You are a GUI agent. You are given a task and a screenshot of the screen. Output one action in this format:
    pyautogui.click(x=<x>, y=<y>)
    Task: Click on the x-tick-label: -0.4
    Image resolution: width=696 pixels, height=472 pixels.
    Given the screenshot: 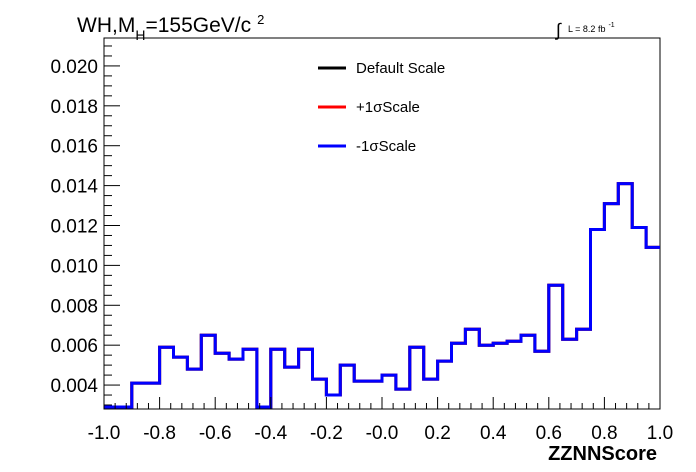 What is the action you would take?
    pyautogui.click(x=270, y=433)
    